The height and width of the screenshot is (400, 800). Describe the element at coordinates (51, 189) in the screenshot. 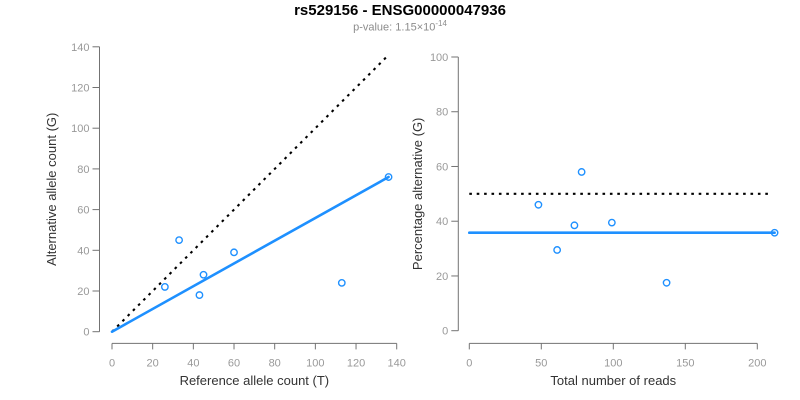

I see `y-axis-title: Alternative allele count (G)` at that location.